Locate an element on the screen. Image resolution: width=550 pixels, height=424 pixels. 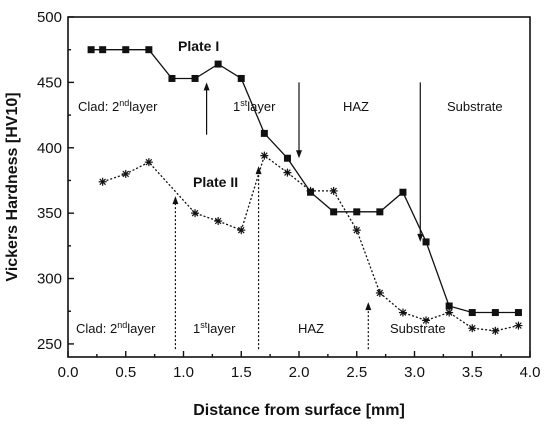
plate-2-region-haz: HAZ is located at coordinates (311, 328).